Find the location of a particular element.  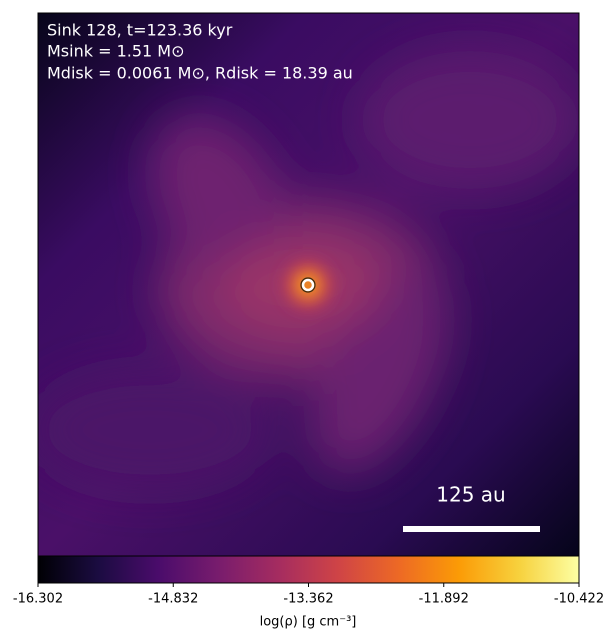

annotation: Msink = 1.51 M⊙ is located at coordinates (116, 51).